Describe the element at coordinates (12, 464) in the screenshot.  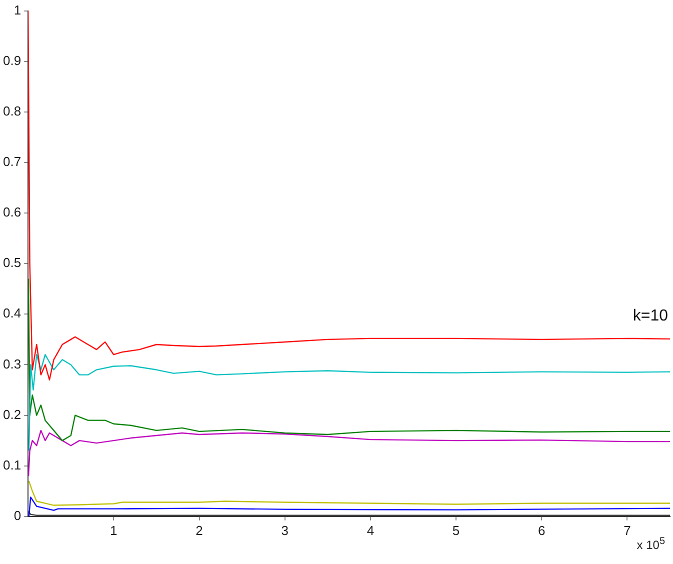
I see `y-tick-label: 0.1` at that location.